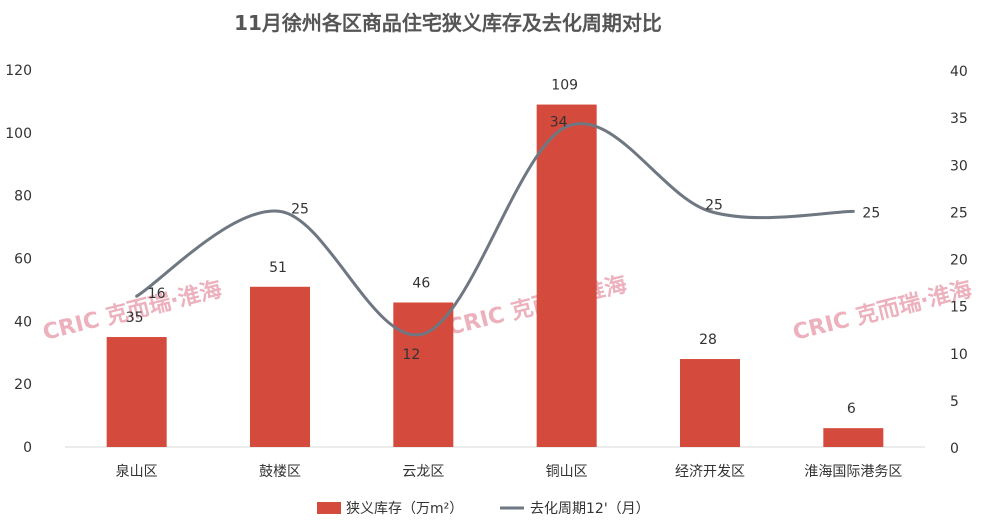 This screenshot has height=522, width=988. Describe the element at coordinates (567, 472) in the screenshot. I see `x-tick-label: 铜山区` at that location.